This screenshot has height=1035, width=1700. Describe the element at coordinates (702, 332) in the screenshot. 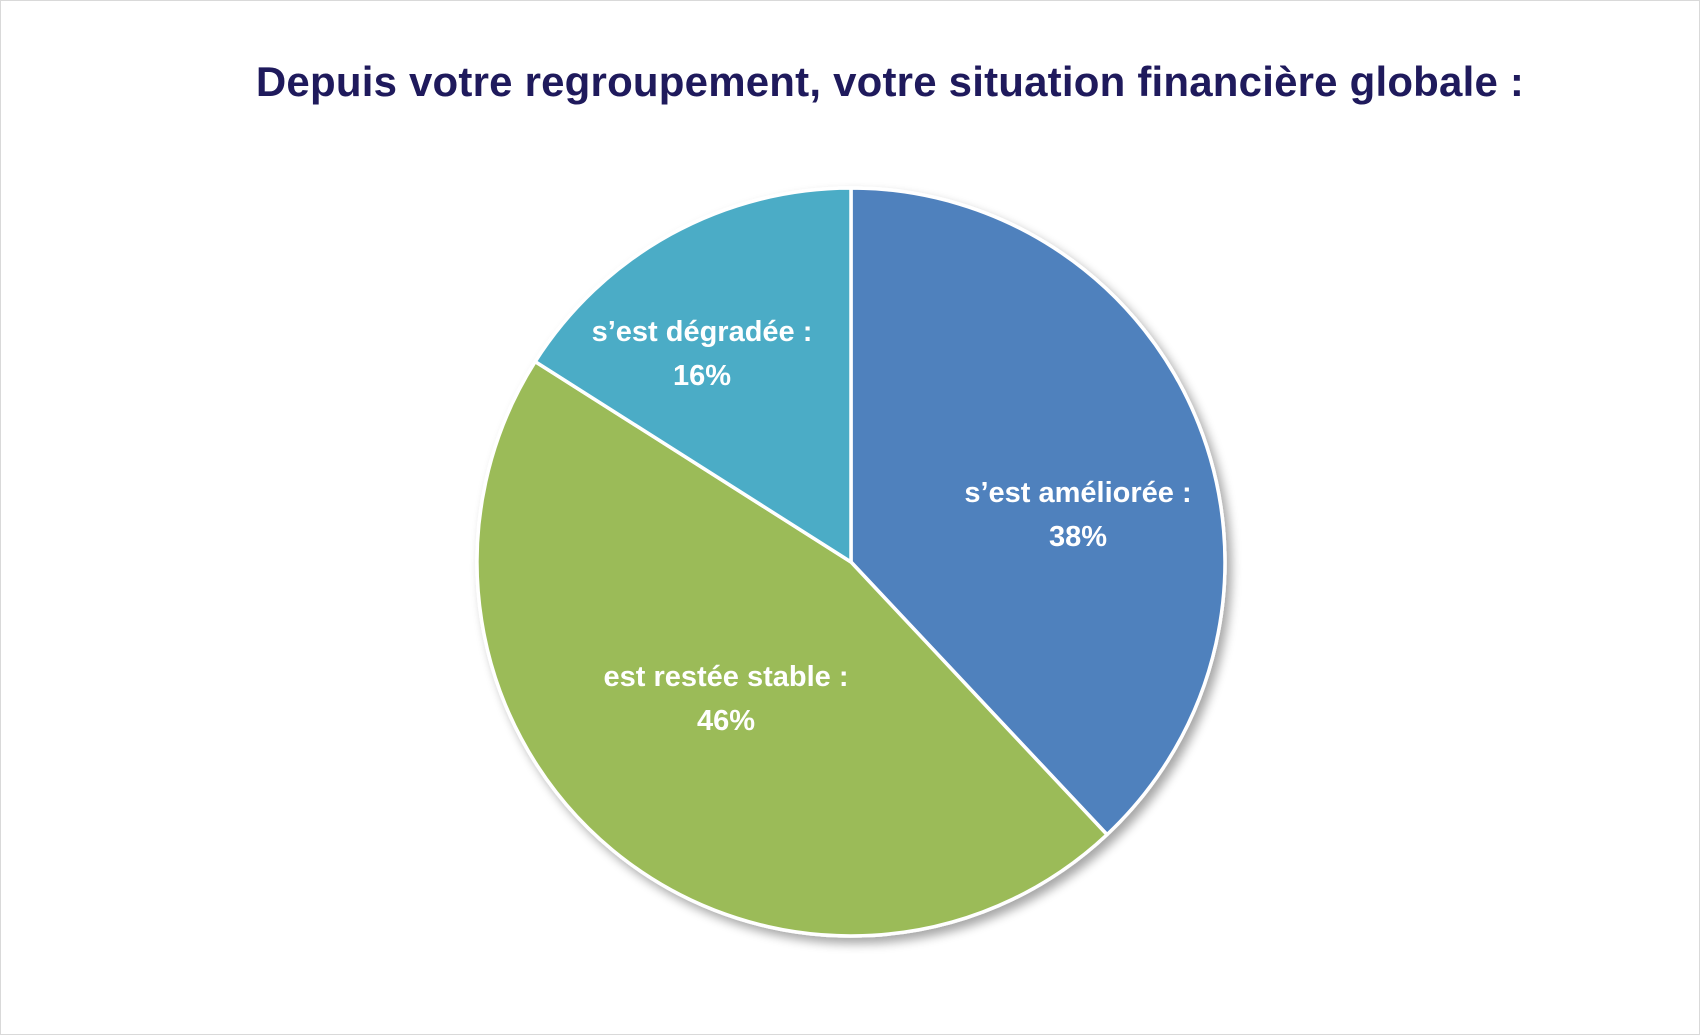

I see `slice-category-label: s’est dégradée :` at that location.